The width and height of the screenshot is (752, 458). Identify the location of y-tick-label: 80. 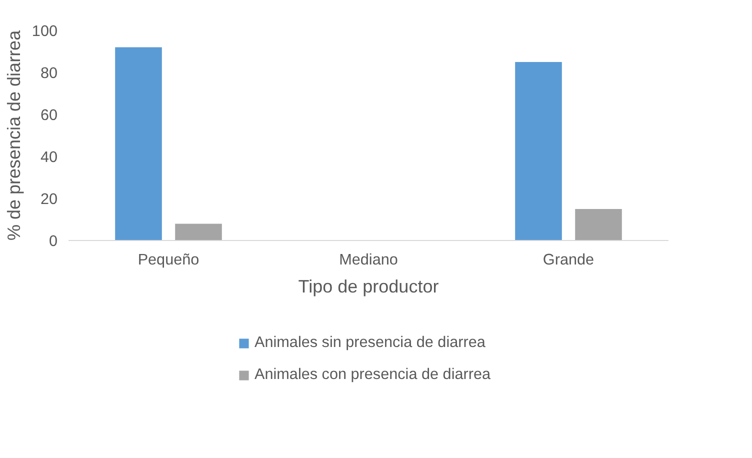
(49, 73).